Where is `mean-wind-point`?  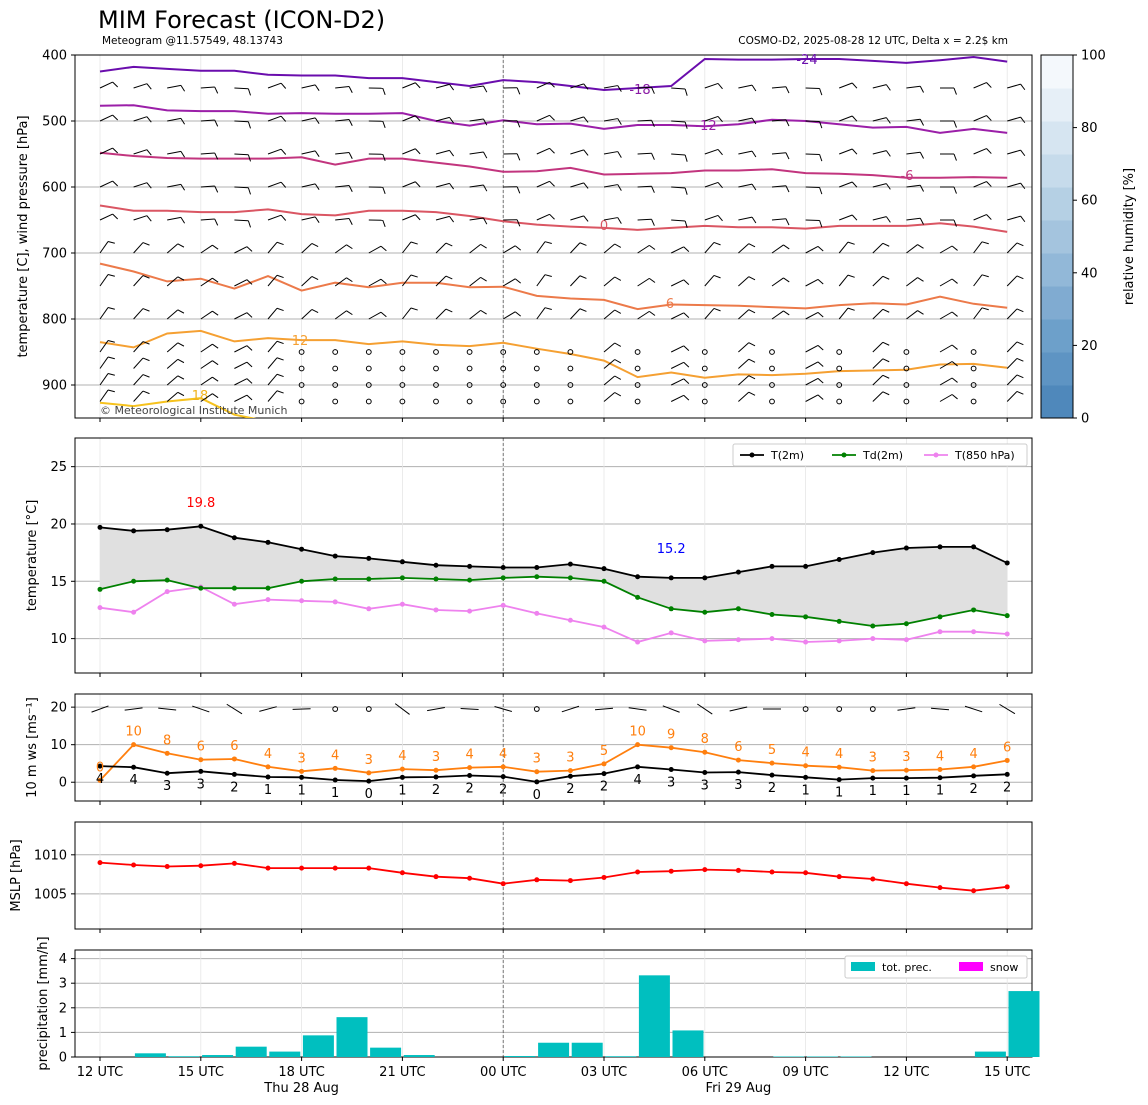
mean-wind-point is located at coordinates (201, 771).